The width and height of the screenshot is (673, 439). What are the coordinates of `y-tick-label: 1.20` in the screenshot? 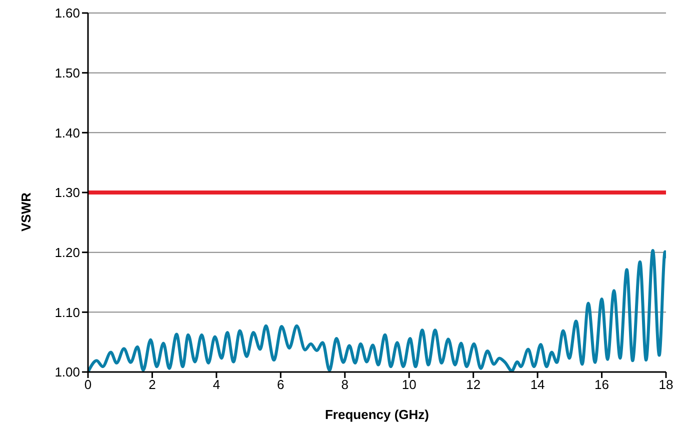 It's located at (67, 252).